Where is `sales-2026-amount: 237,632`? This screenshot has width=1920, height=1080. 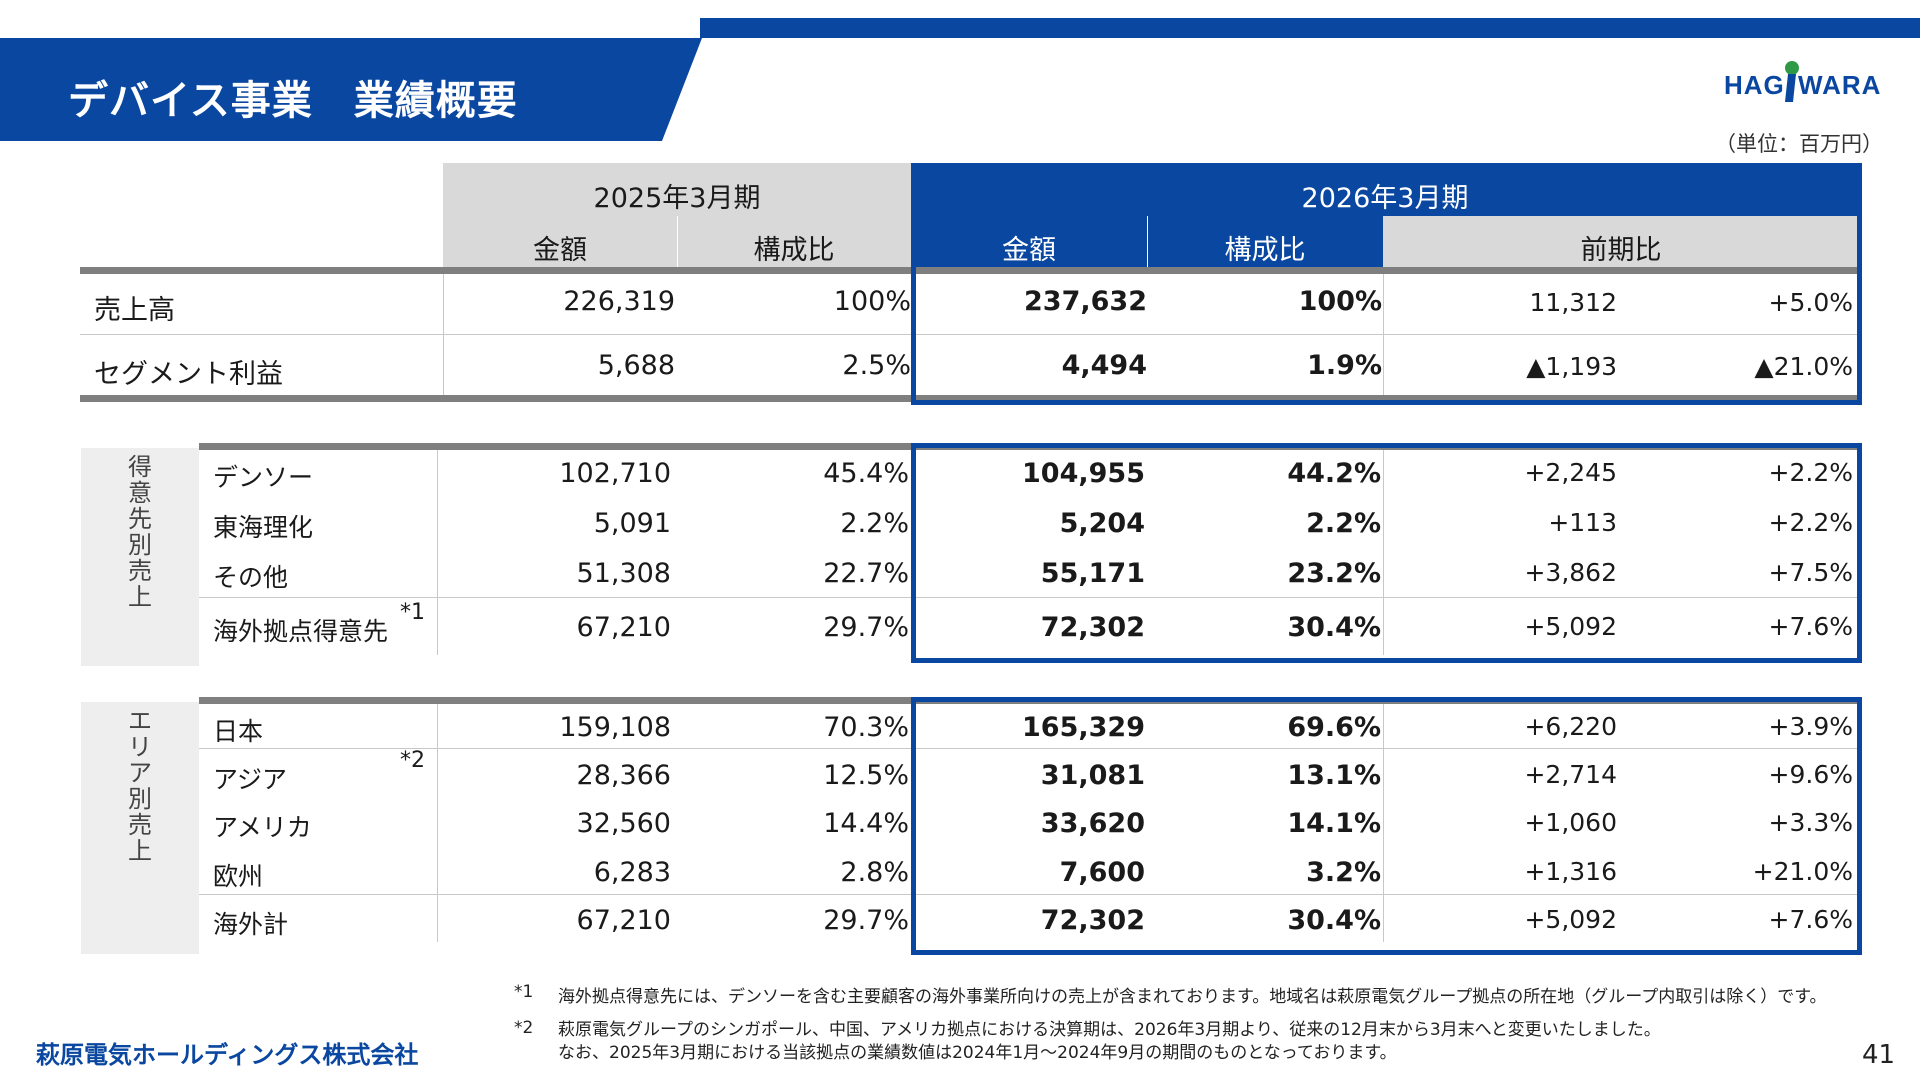
sales-2026-amount: 237,632 is located at coordinates (1085, 301).